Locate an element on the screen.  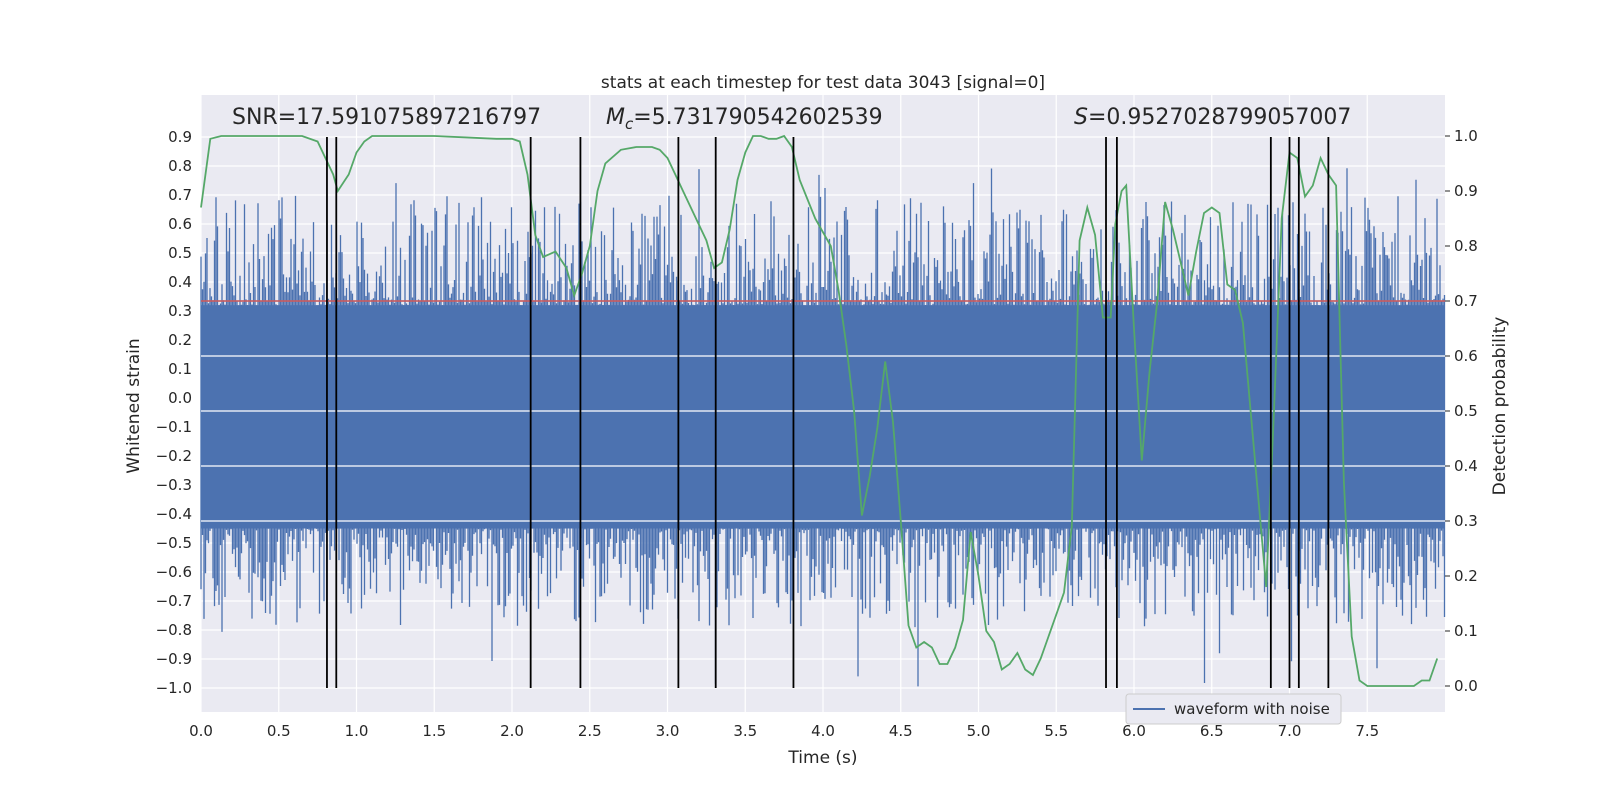
chirp-mass-symbol: M is located at coordinates (615, 117).